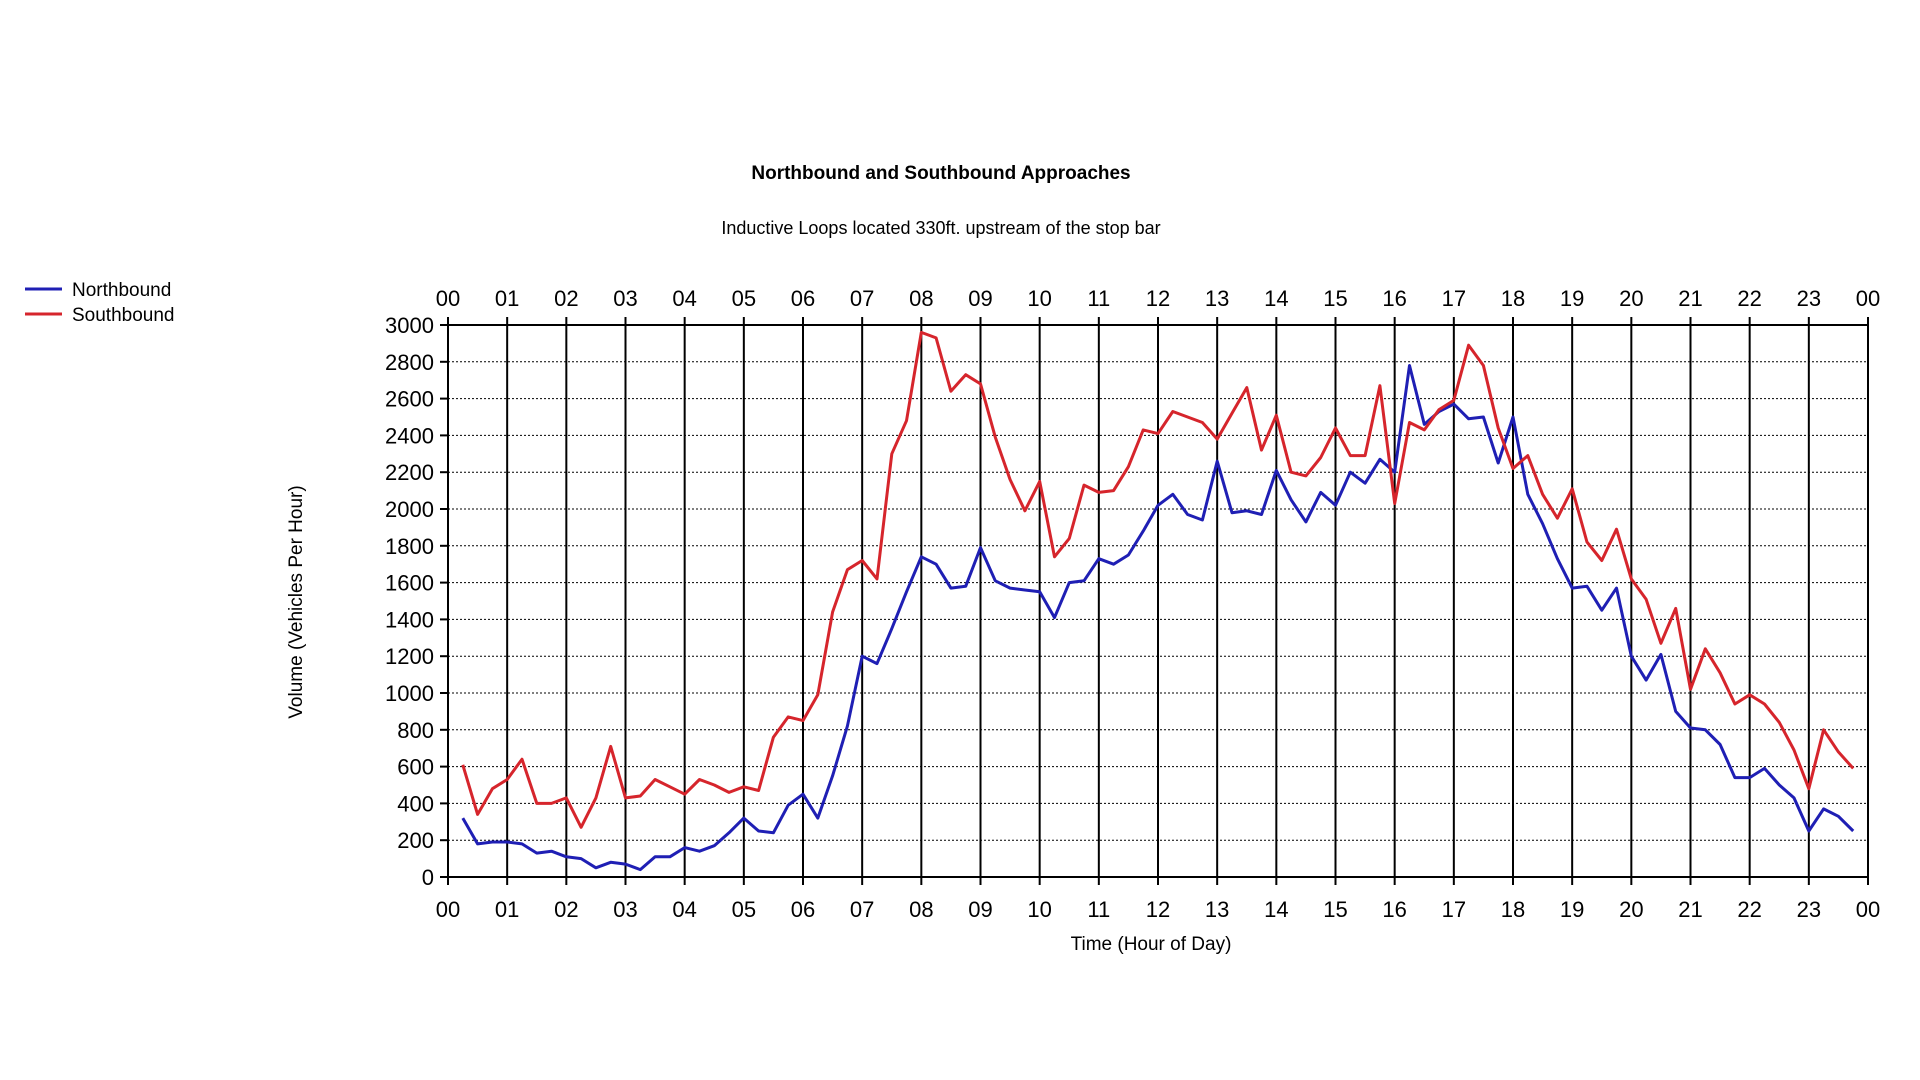 The image size is (1920, 1080). Describe the element at coordinates (625, 298) in the screenshot. I see `x-tick-label-top: 03` at that location.